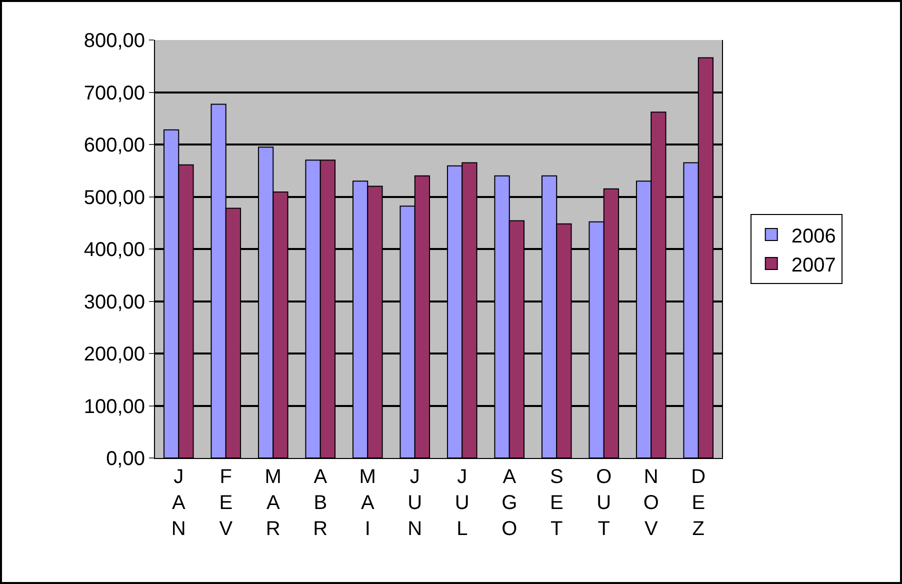 The width and height of the screenshot is (902, 584). What do you see at coordinates (320, 503) in the screenshot?
I see `x-tick-label: ABR` at bounding box center [320, 503].